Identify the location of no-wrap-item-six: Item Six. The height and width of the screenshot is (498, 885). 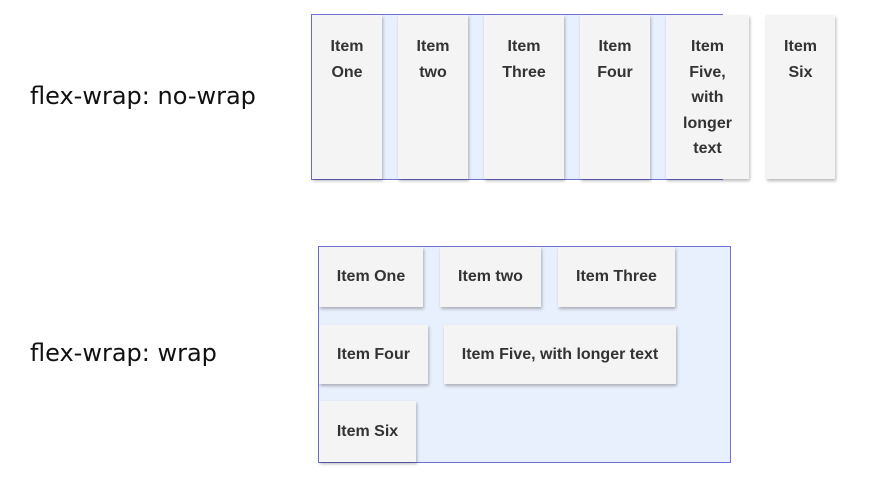
(800, 97).